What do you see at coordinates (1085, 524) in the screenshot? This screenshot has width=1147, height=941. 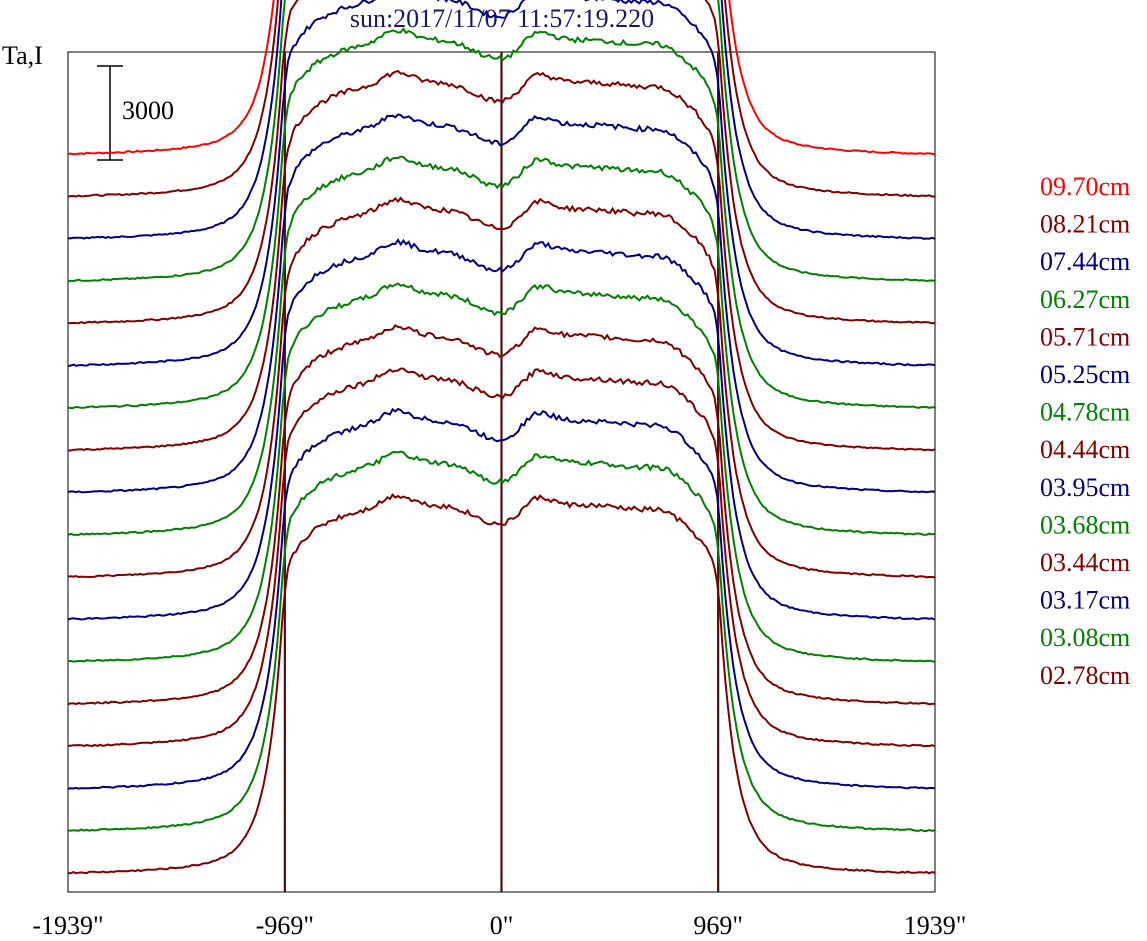 I see `legend-entry-9: 03.68cm` at bounding box center [1085, 524].